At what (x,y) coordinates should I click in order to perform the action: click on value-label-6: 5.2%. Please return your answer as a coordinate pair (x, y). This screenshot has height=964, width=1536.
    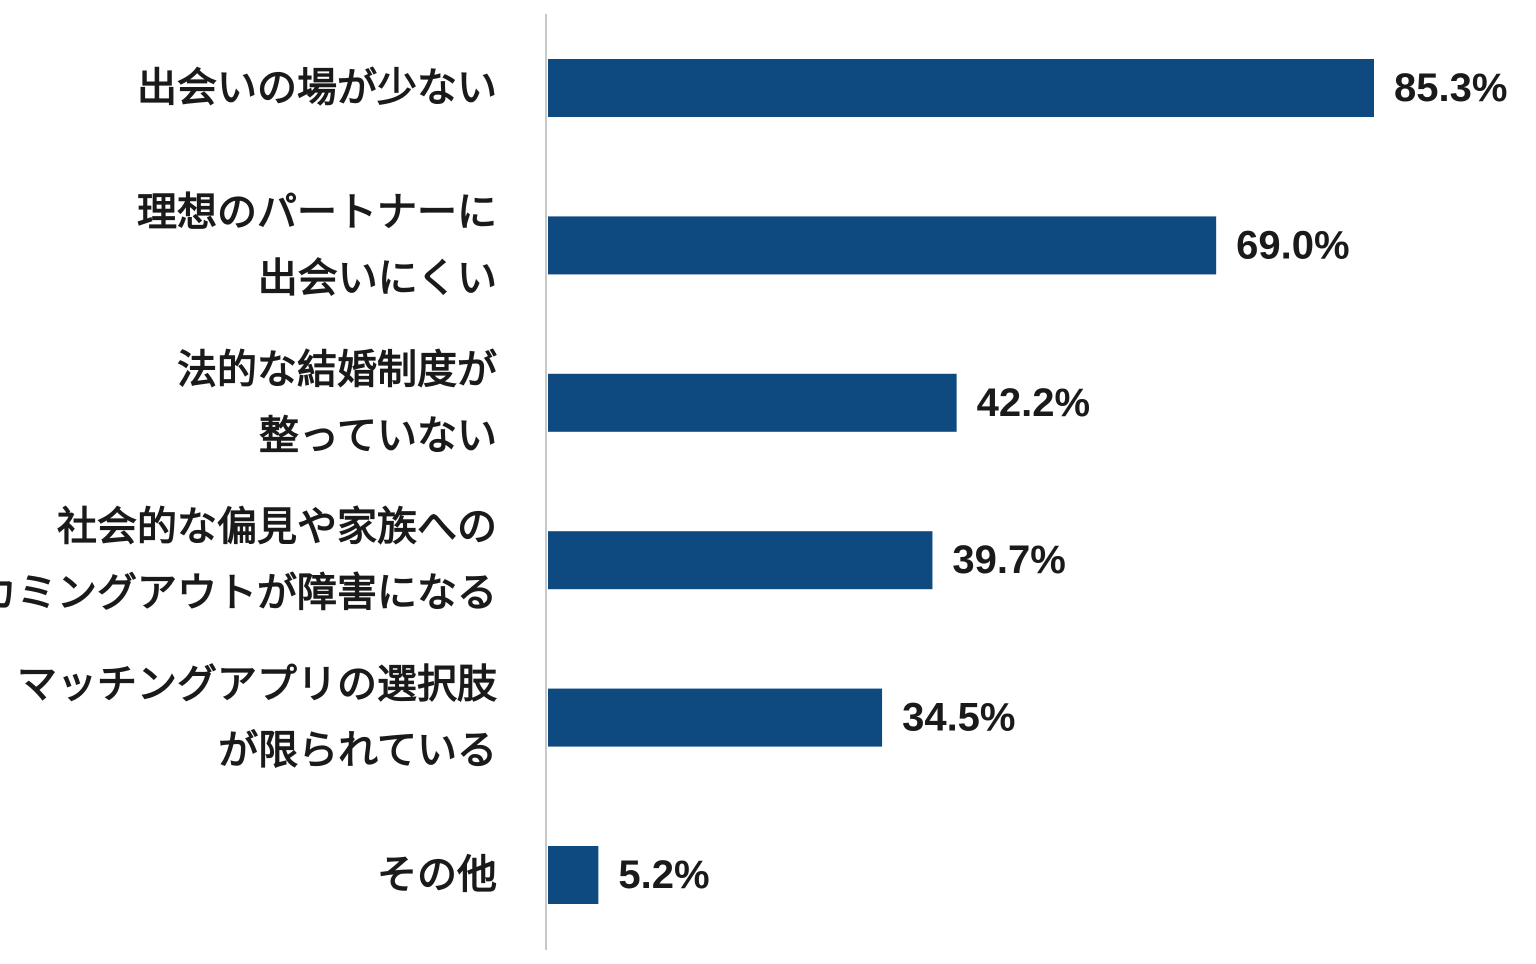
    Looking at the image, I should click on (663, 875).